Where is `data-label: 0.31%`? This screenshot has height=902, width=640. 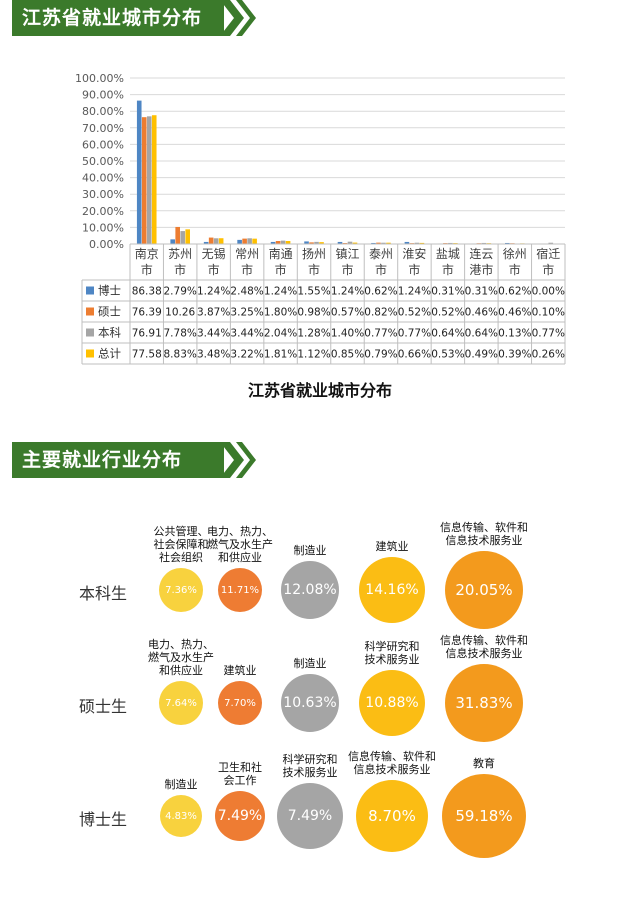 data-label: 0.31% is located at coordinates (481, 292).